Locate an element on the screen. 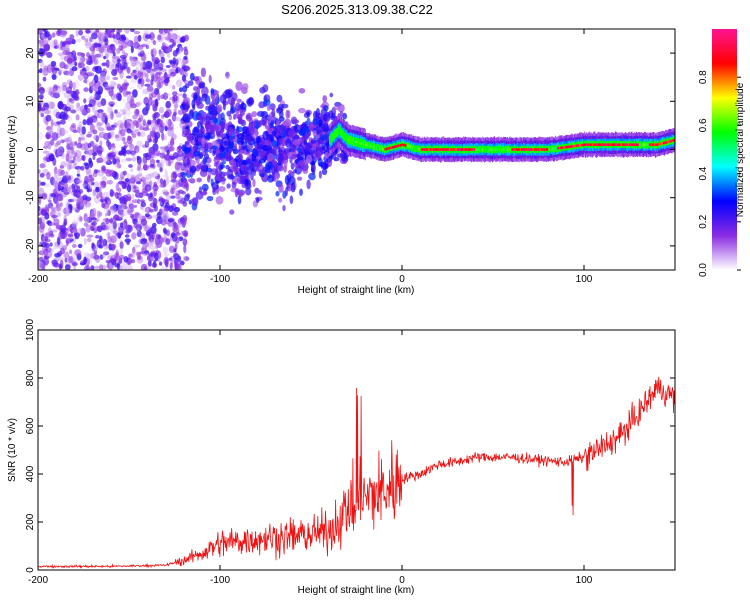  x-tick-label: 100 is located at coordinates (584, 279).